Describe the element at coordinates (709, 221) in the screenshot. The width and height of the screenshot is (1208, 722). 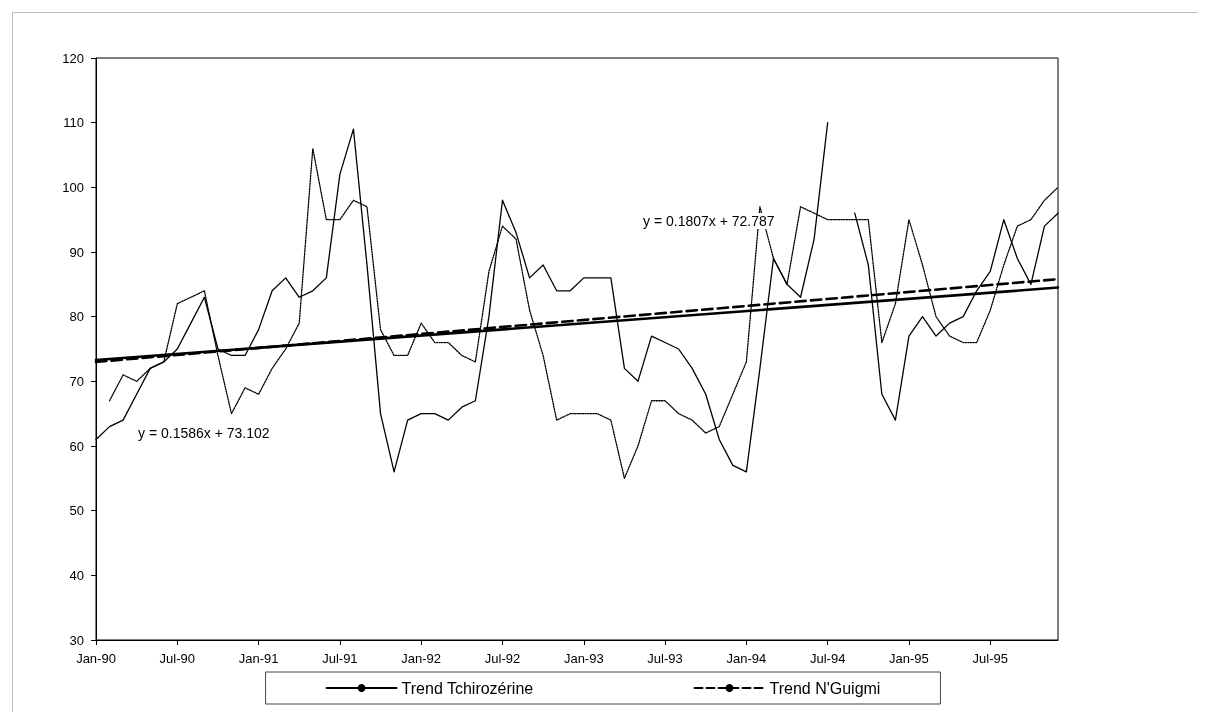
I see `annotation: y = 0.1807x + 72.787` at that location.